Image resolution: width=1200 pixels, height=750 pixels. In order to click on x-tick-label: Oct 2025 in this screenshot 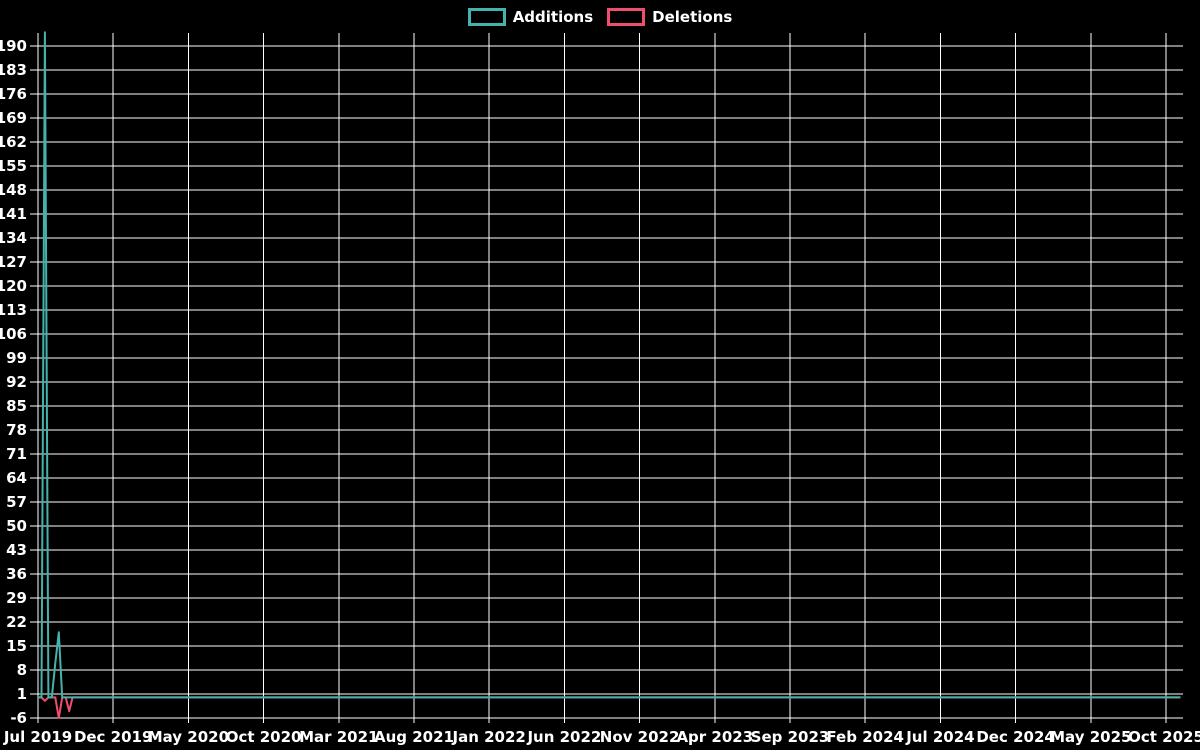, I will do `click(1164, 737)`.